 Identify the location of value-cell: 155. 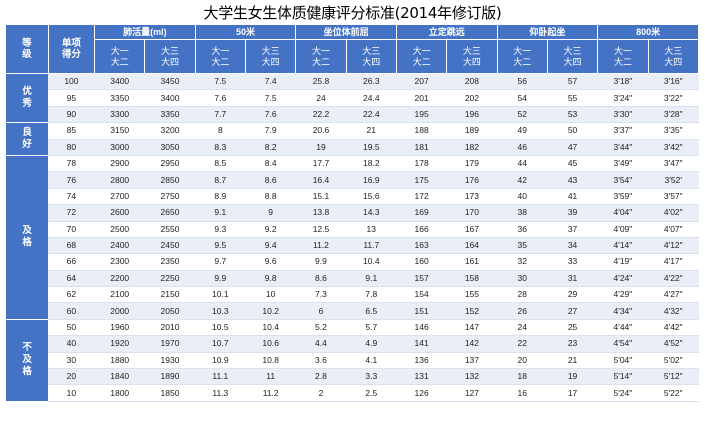
(472, 295).